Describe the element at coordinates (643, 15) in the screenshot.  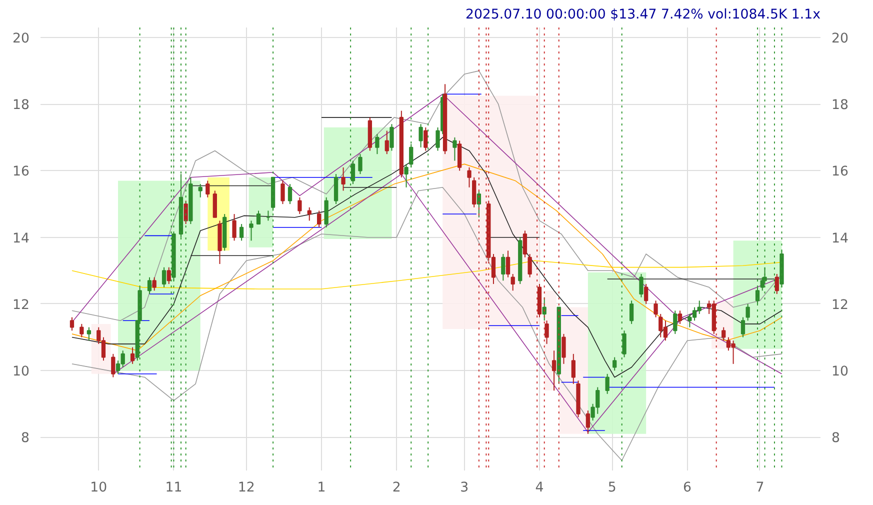
I see `chart-title: 2025.07.10 00:00:00 $13.47 7.42% vol:1084.5K 1.1x` at that location.